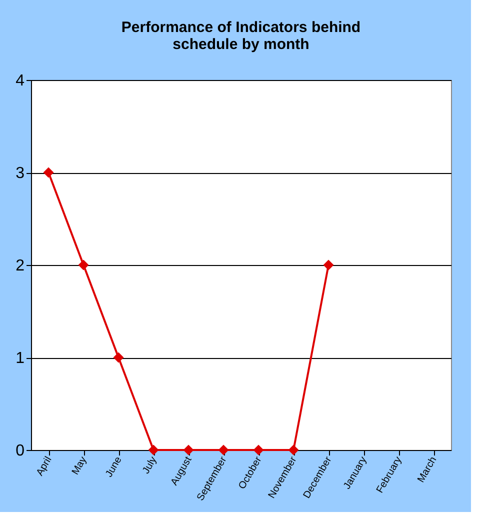 The width and height of the screenshot is (493, 522). What do you see at coordinates (20, 358) in the screenshot?
I see `y-tick-label: 1` at bounding box center [20, 358].